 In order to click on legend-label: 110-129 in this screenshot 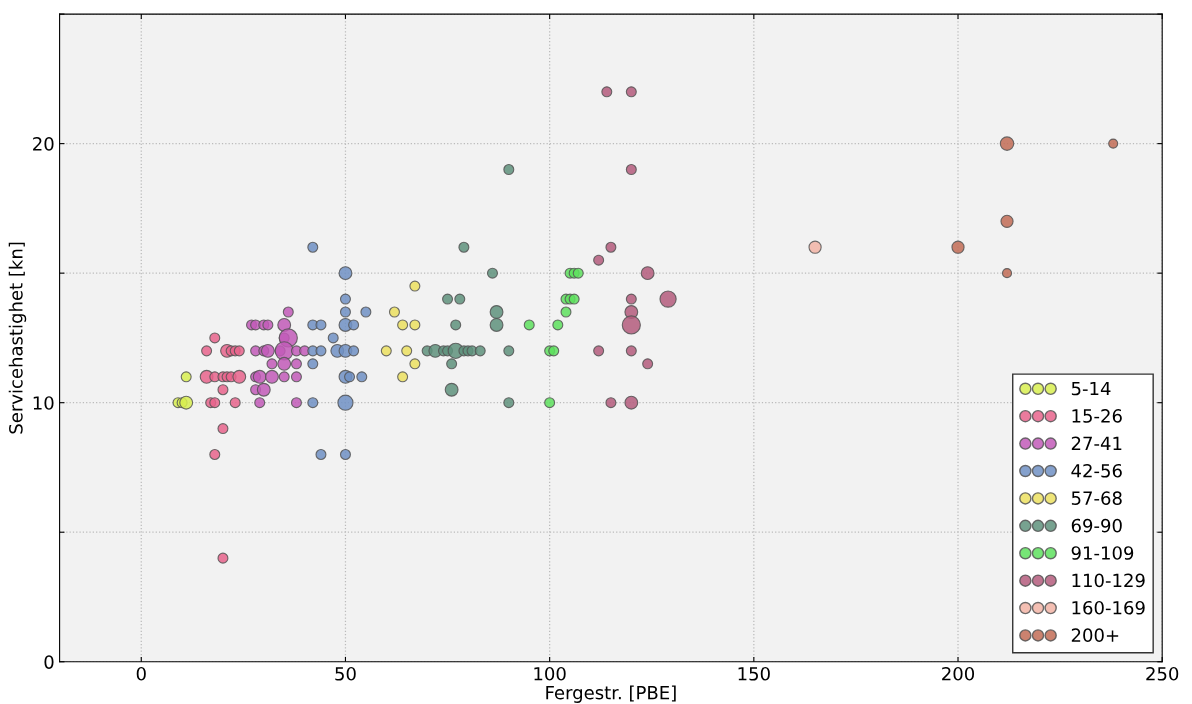, I will do `click(1108, 580)`.